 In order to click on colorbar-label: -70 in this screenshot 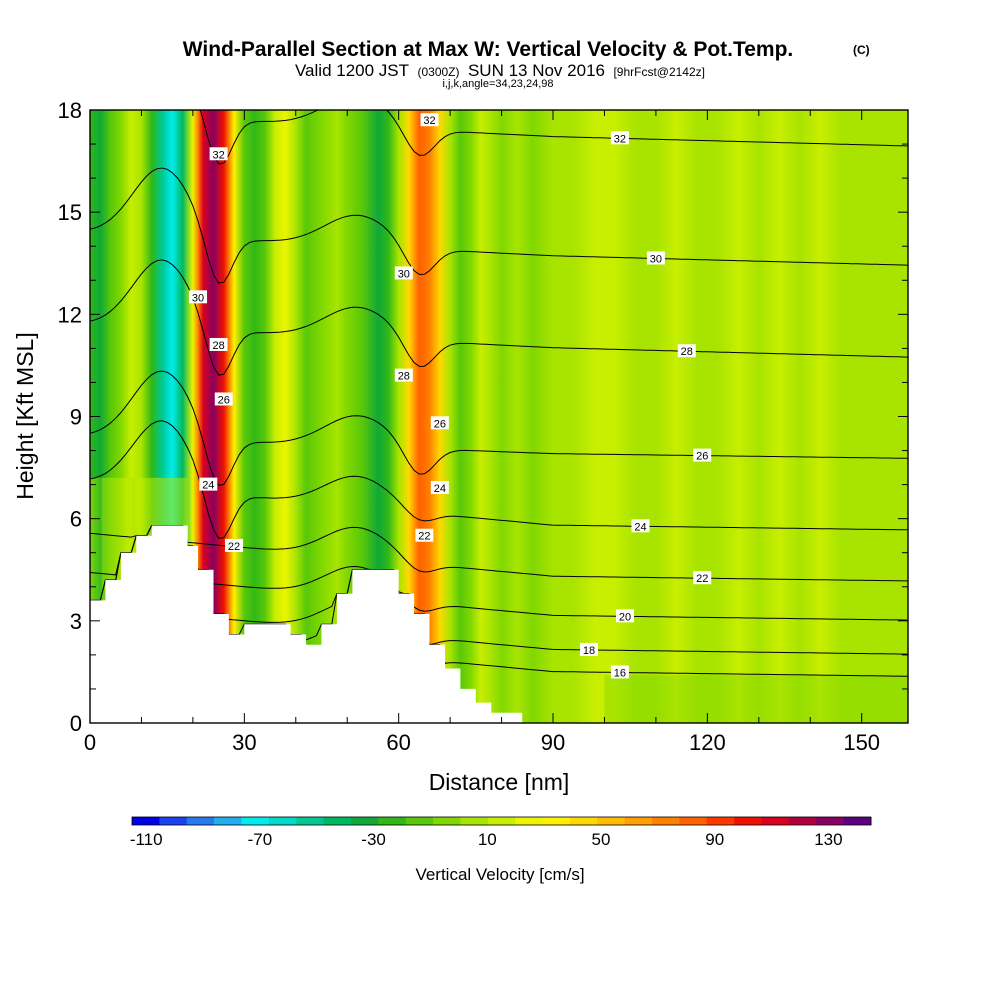, I will do `click(260, 839)`.